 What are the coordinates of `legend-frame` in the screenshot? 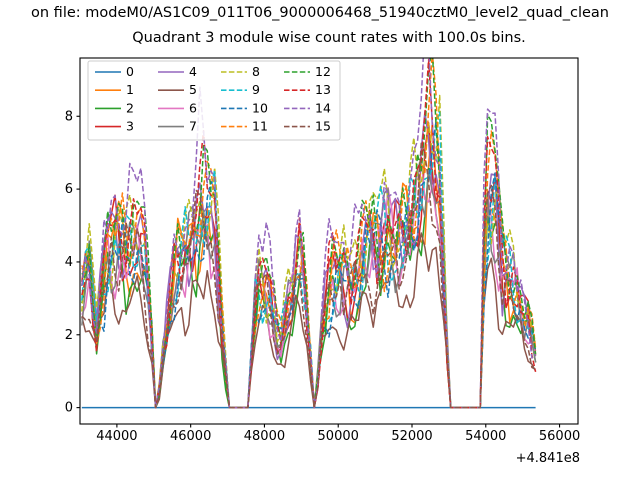 It's located at (214, 100).